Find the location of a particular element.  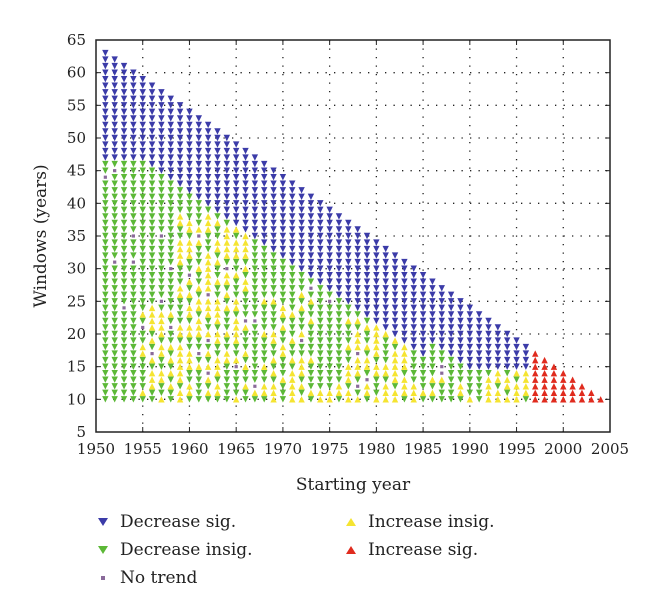

y-tick-label: 5 is located at coordinates (81, 432).